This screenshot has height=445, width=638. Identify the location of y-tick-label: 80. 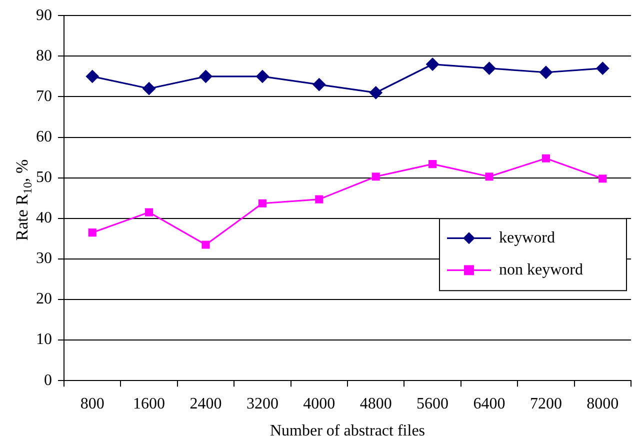
(44, 55).